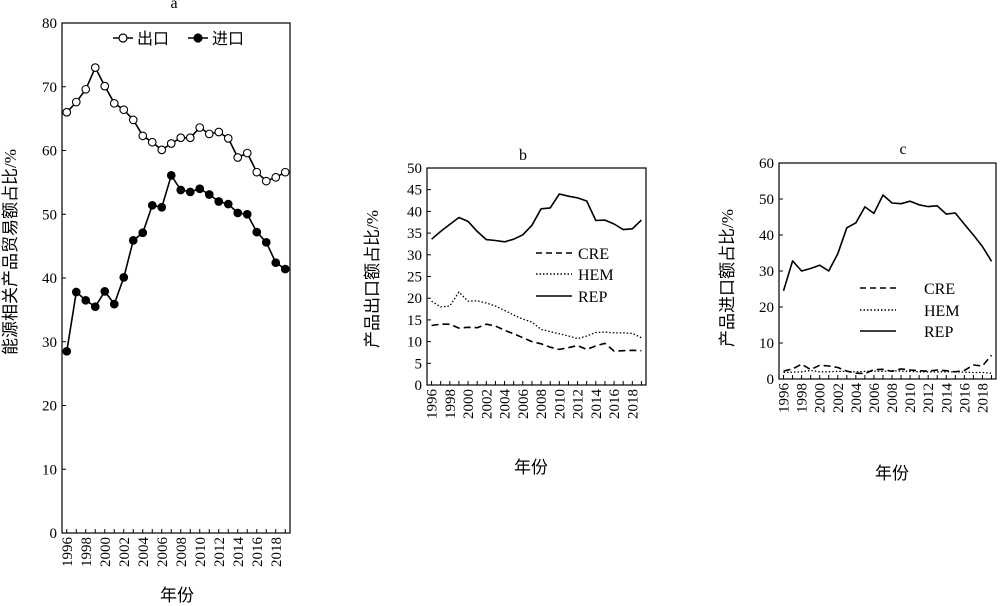 This screenshot has width=1000, height=606. Describe the element at coordinates (178, 39) in the screenshot. I see `panel-a-legend: 出口 进口` at that location.